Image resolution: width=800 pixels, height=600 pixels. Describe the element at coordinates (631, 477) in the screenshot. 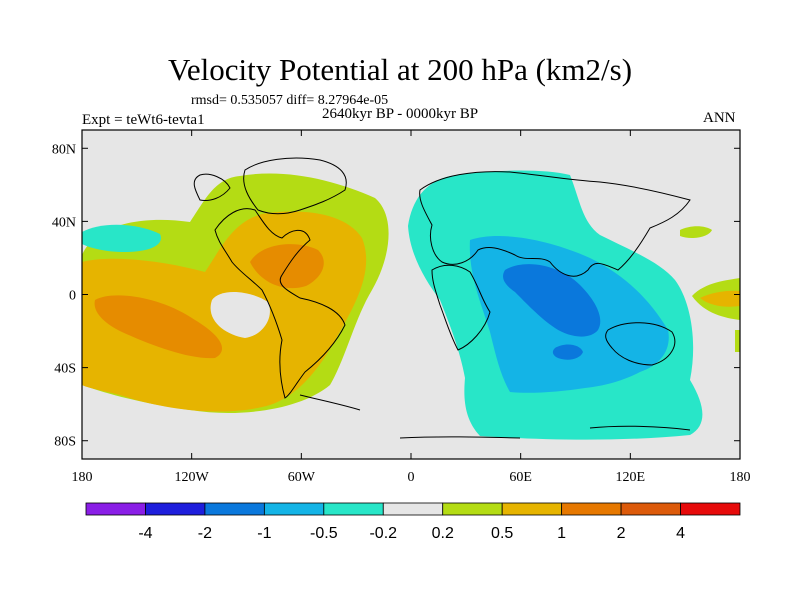

I see `x-tick-label: 120E` at that location.